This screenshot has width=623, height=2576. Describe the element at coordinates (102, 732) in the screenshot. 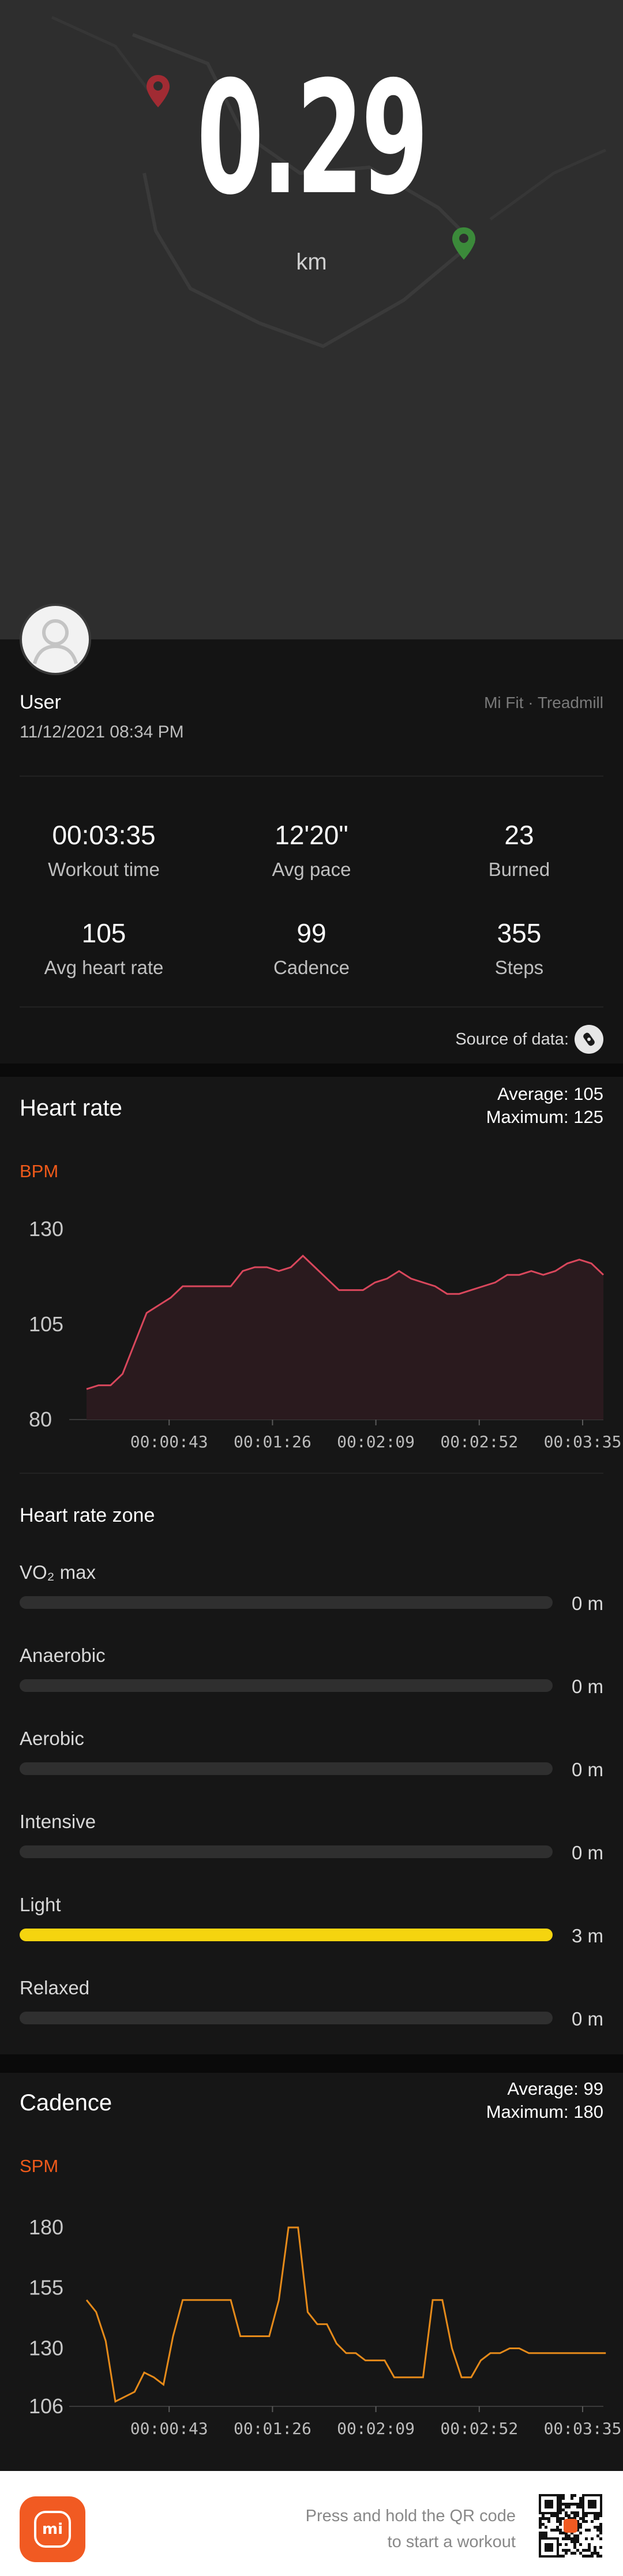

I see `workout-datetime: 11/12/2021 08:34 PM` at that location.